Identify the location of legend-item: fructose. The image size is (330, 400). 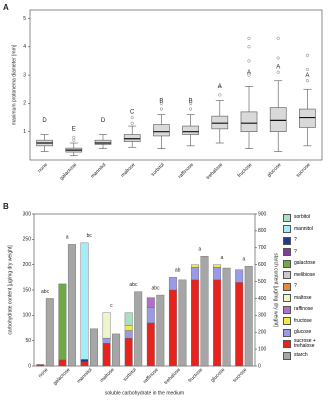
(306, 322).